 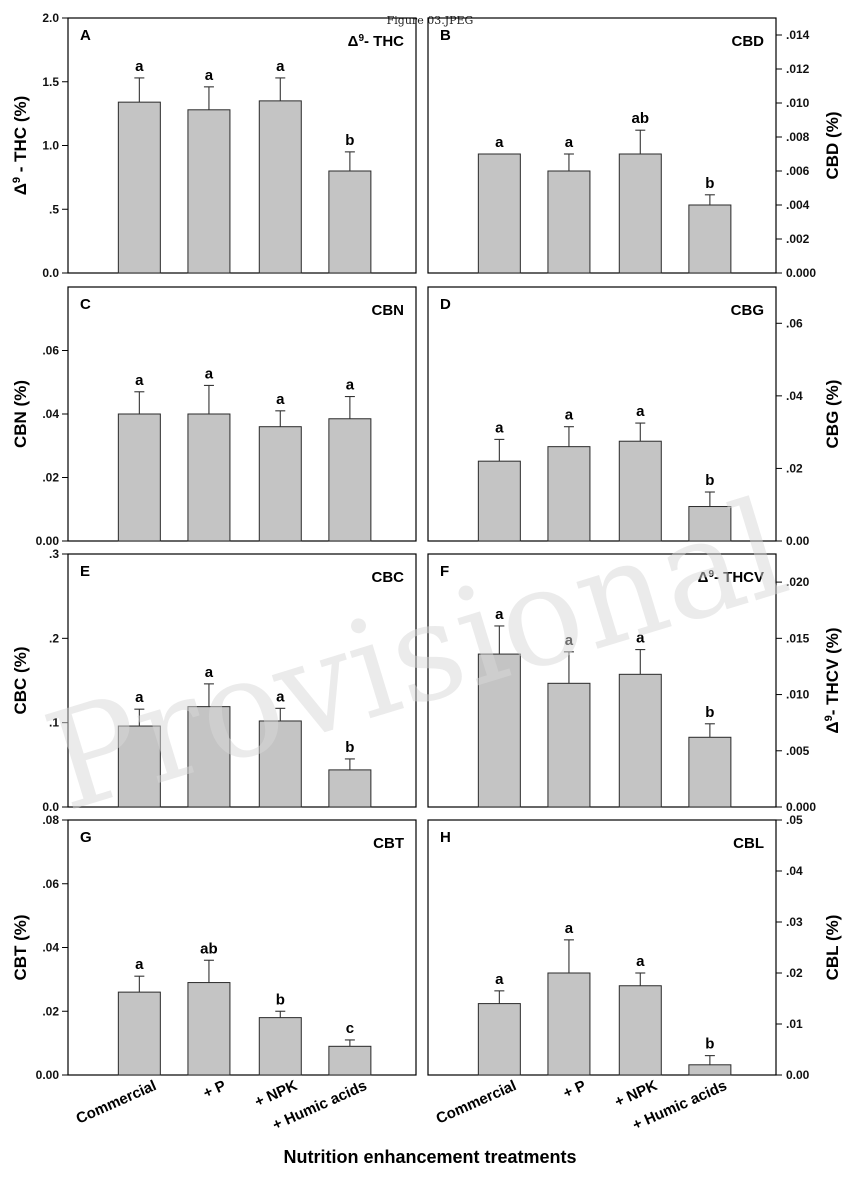 I want to click on y-axis-label: CBN (%), so click(x=20, y=414).